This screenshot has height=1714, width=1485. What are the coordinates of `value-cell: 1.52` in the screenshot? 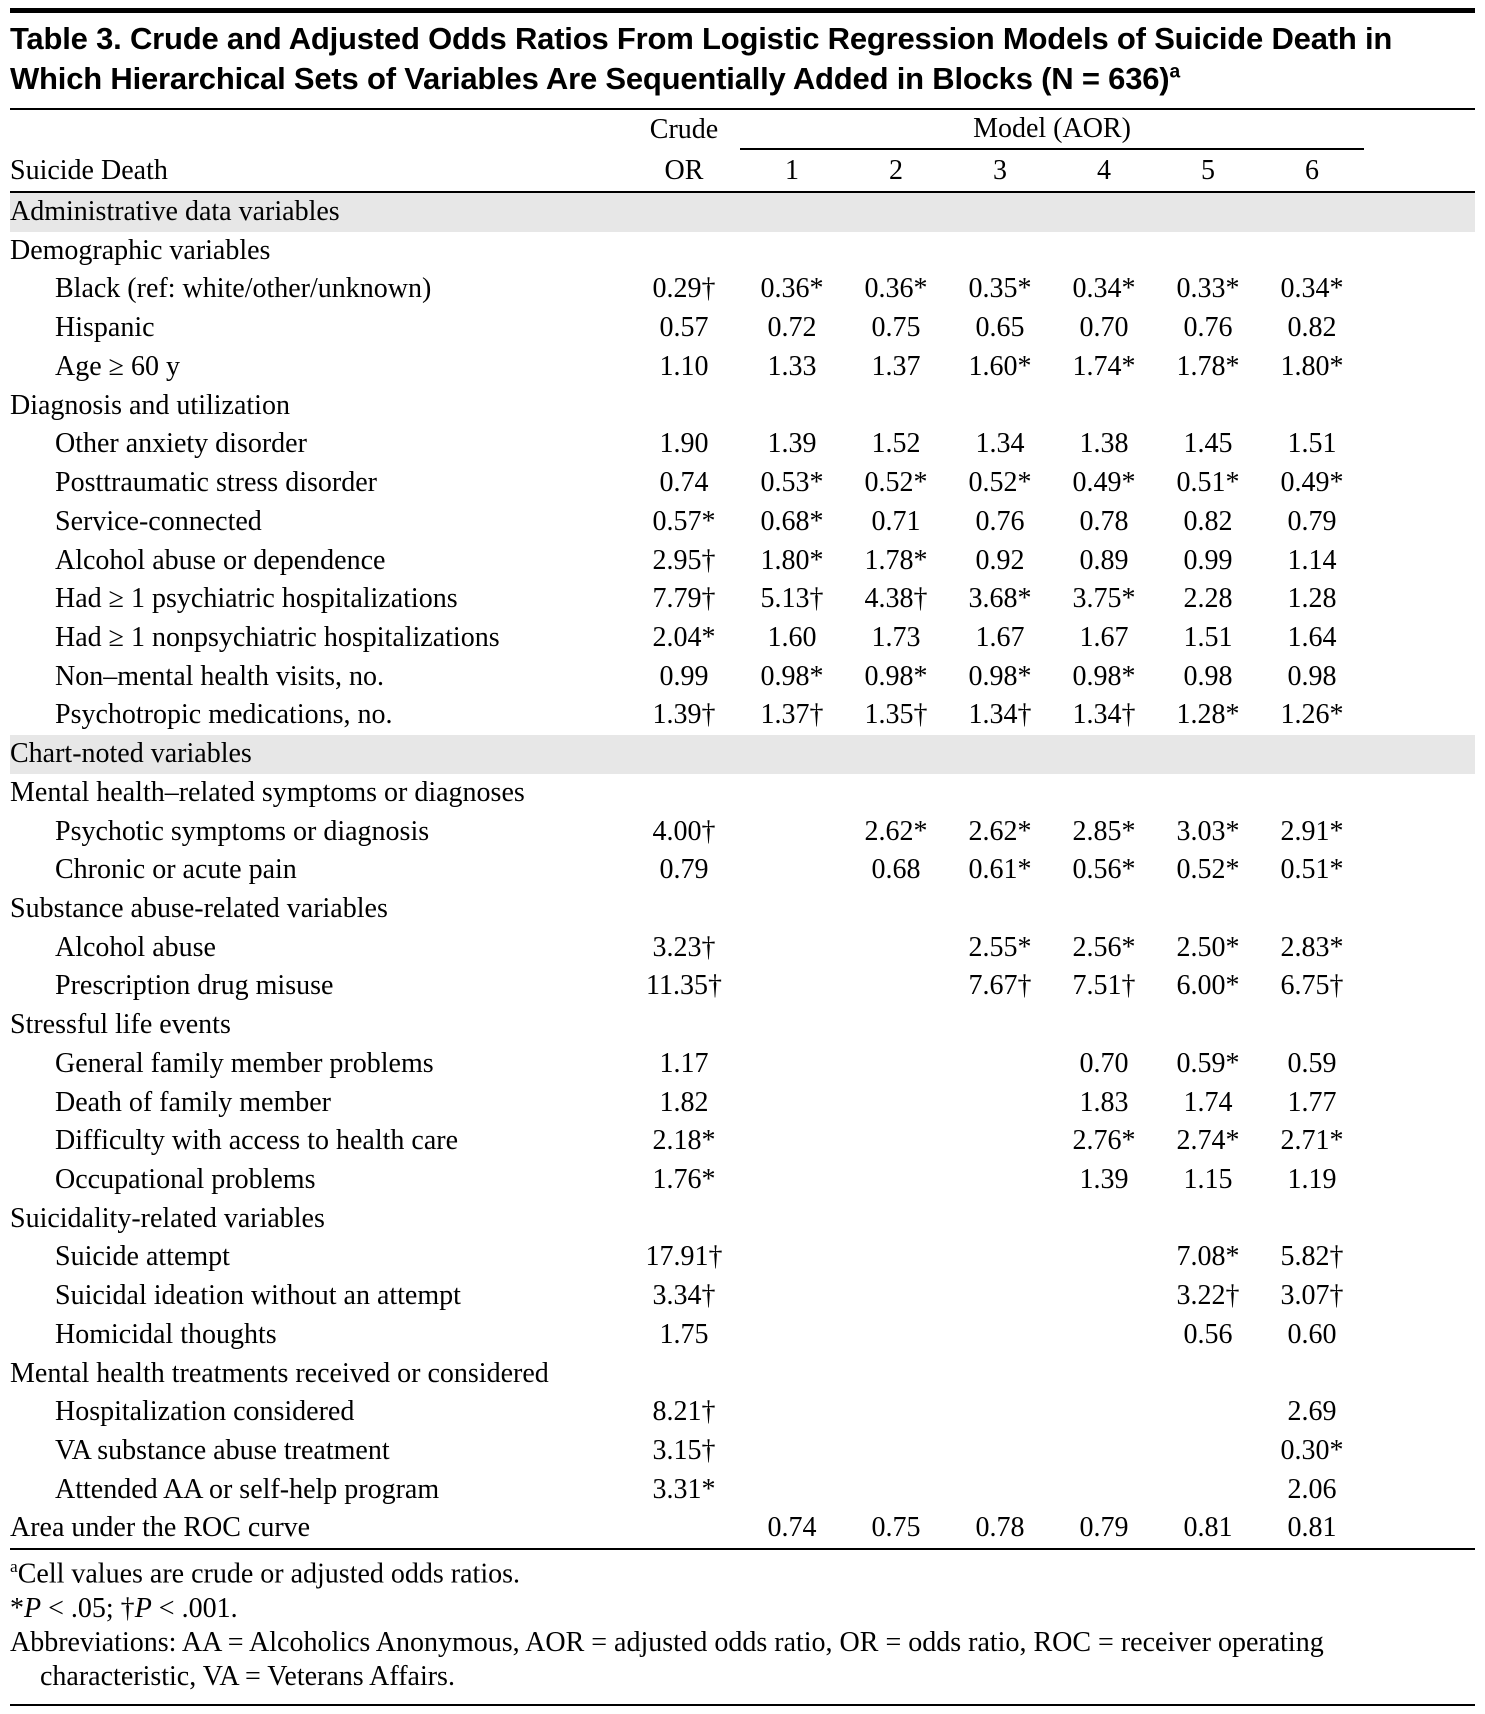 It's located at (896, 444).